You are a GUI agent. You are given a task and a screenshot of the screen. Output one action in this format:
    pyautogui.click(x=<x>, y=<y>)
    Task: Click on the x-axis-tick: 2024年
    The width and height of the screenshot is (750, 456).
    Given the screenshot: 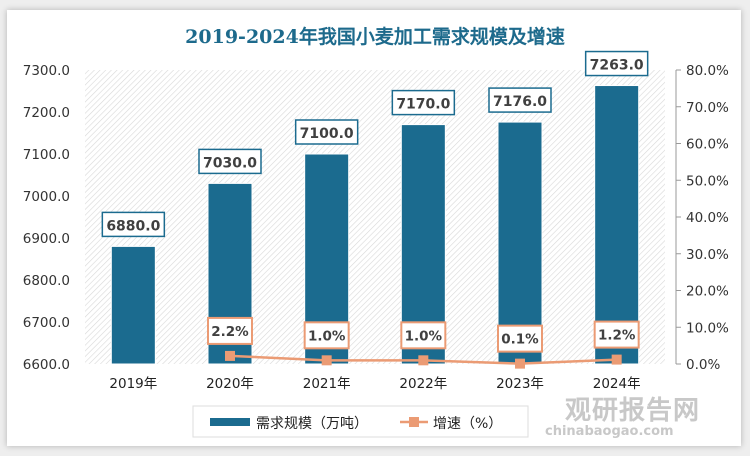 What is the action you would take?
    pyautogui.click(x=617, y=384)
    